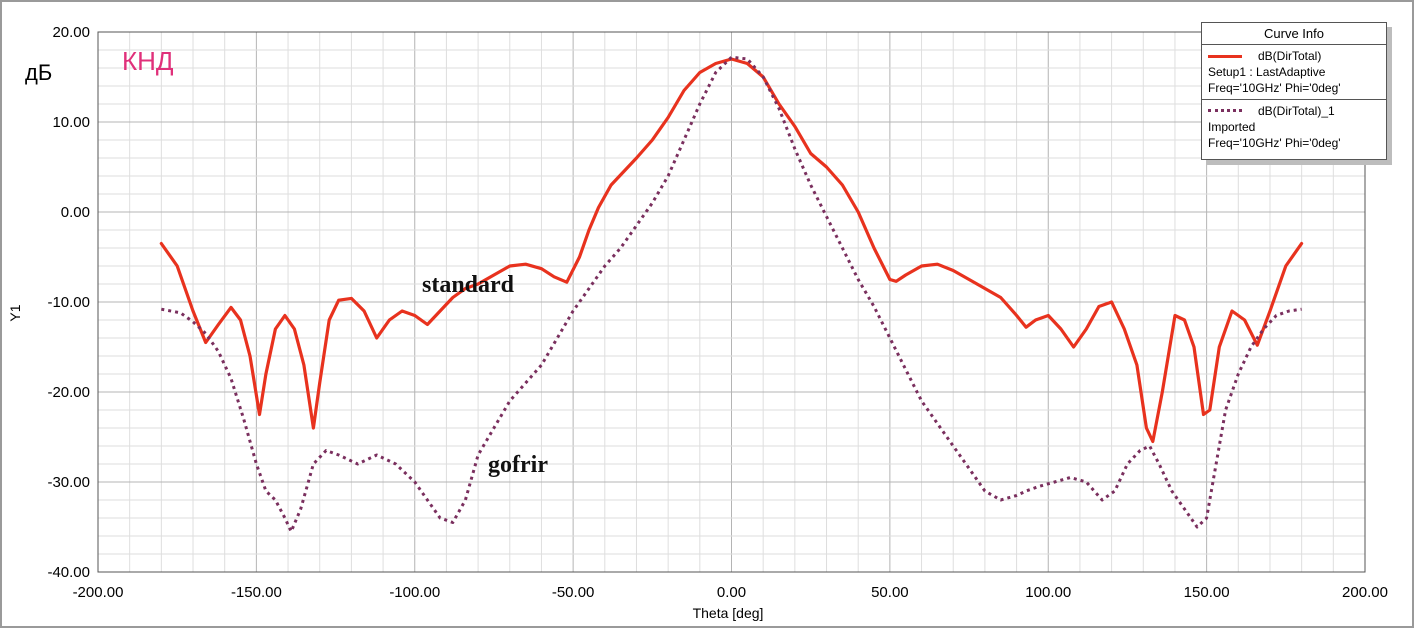 Image resolution: width=1414 pixels, height=628 pixels. What do you see at coordinates (1048, 592) in the screenshot?
I see `x-tick-label: 100.00` at bounding box center [1048, 592].